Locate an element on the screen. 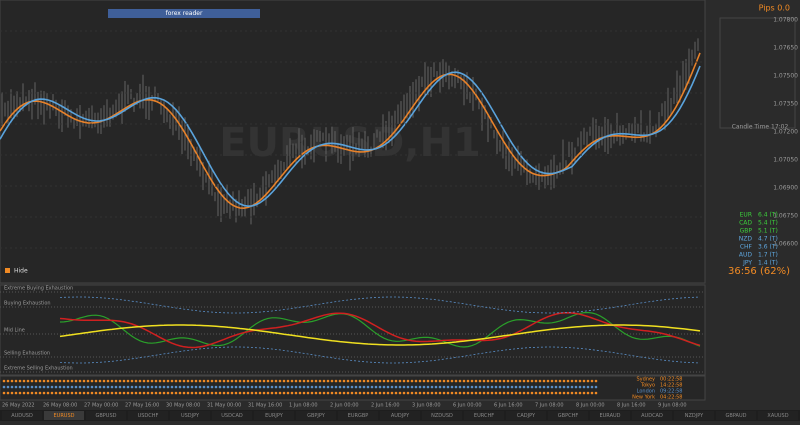 This screenshot has width=800, height=425. hide-label: Hide is located at coordinates (21, 271).